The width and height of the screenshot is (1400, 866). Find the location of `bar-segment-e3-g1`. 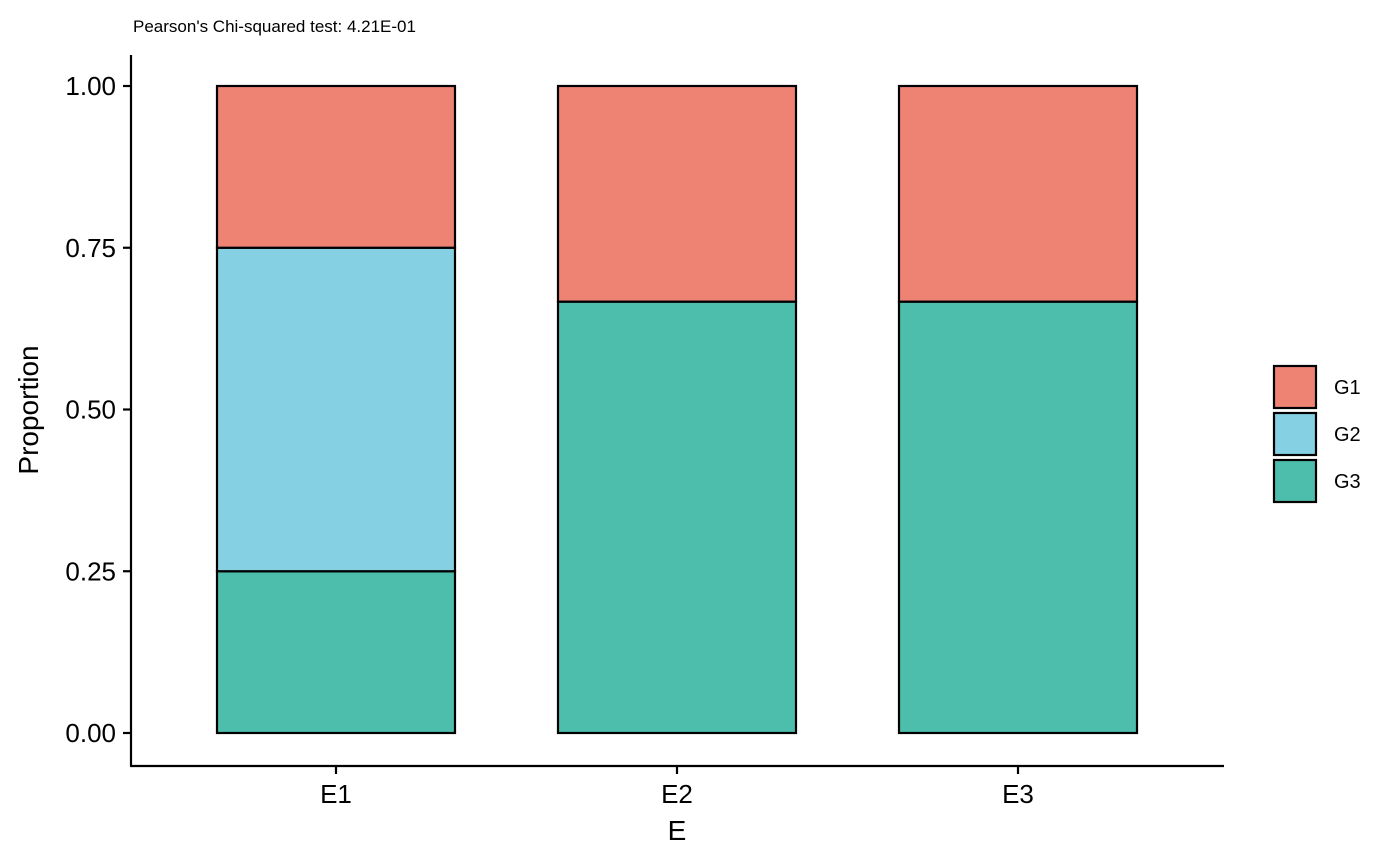

bar-segment-e3-g1 is located at coordinates (1018, 193).